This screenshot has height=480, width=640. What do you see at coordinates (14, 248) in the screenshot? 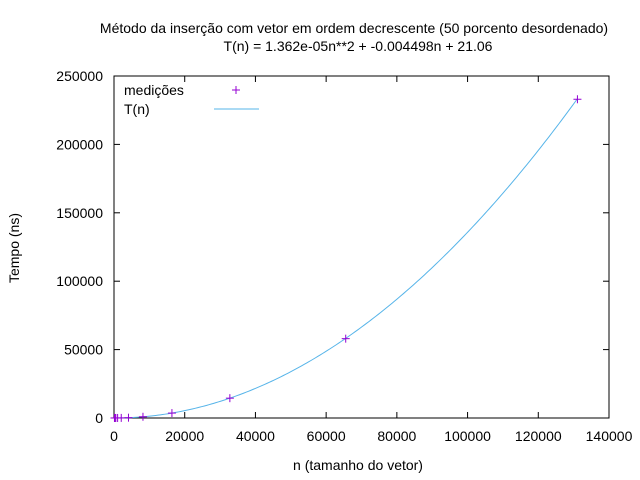
I see `y-axis-label: Tempo (ns)` at bounding box center [14, 248].